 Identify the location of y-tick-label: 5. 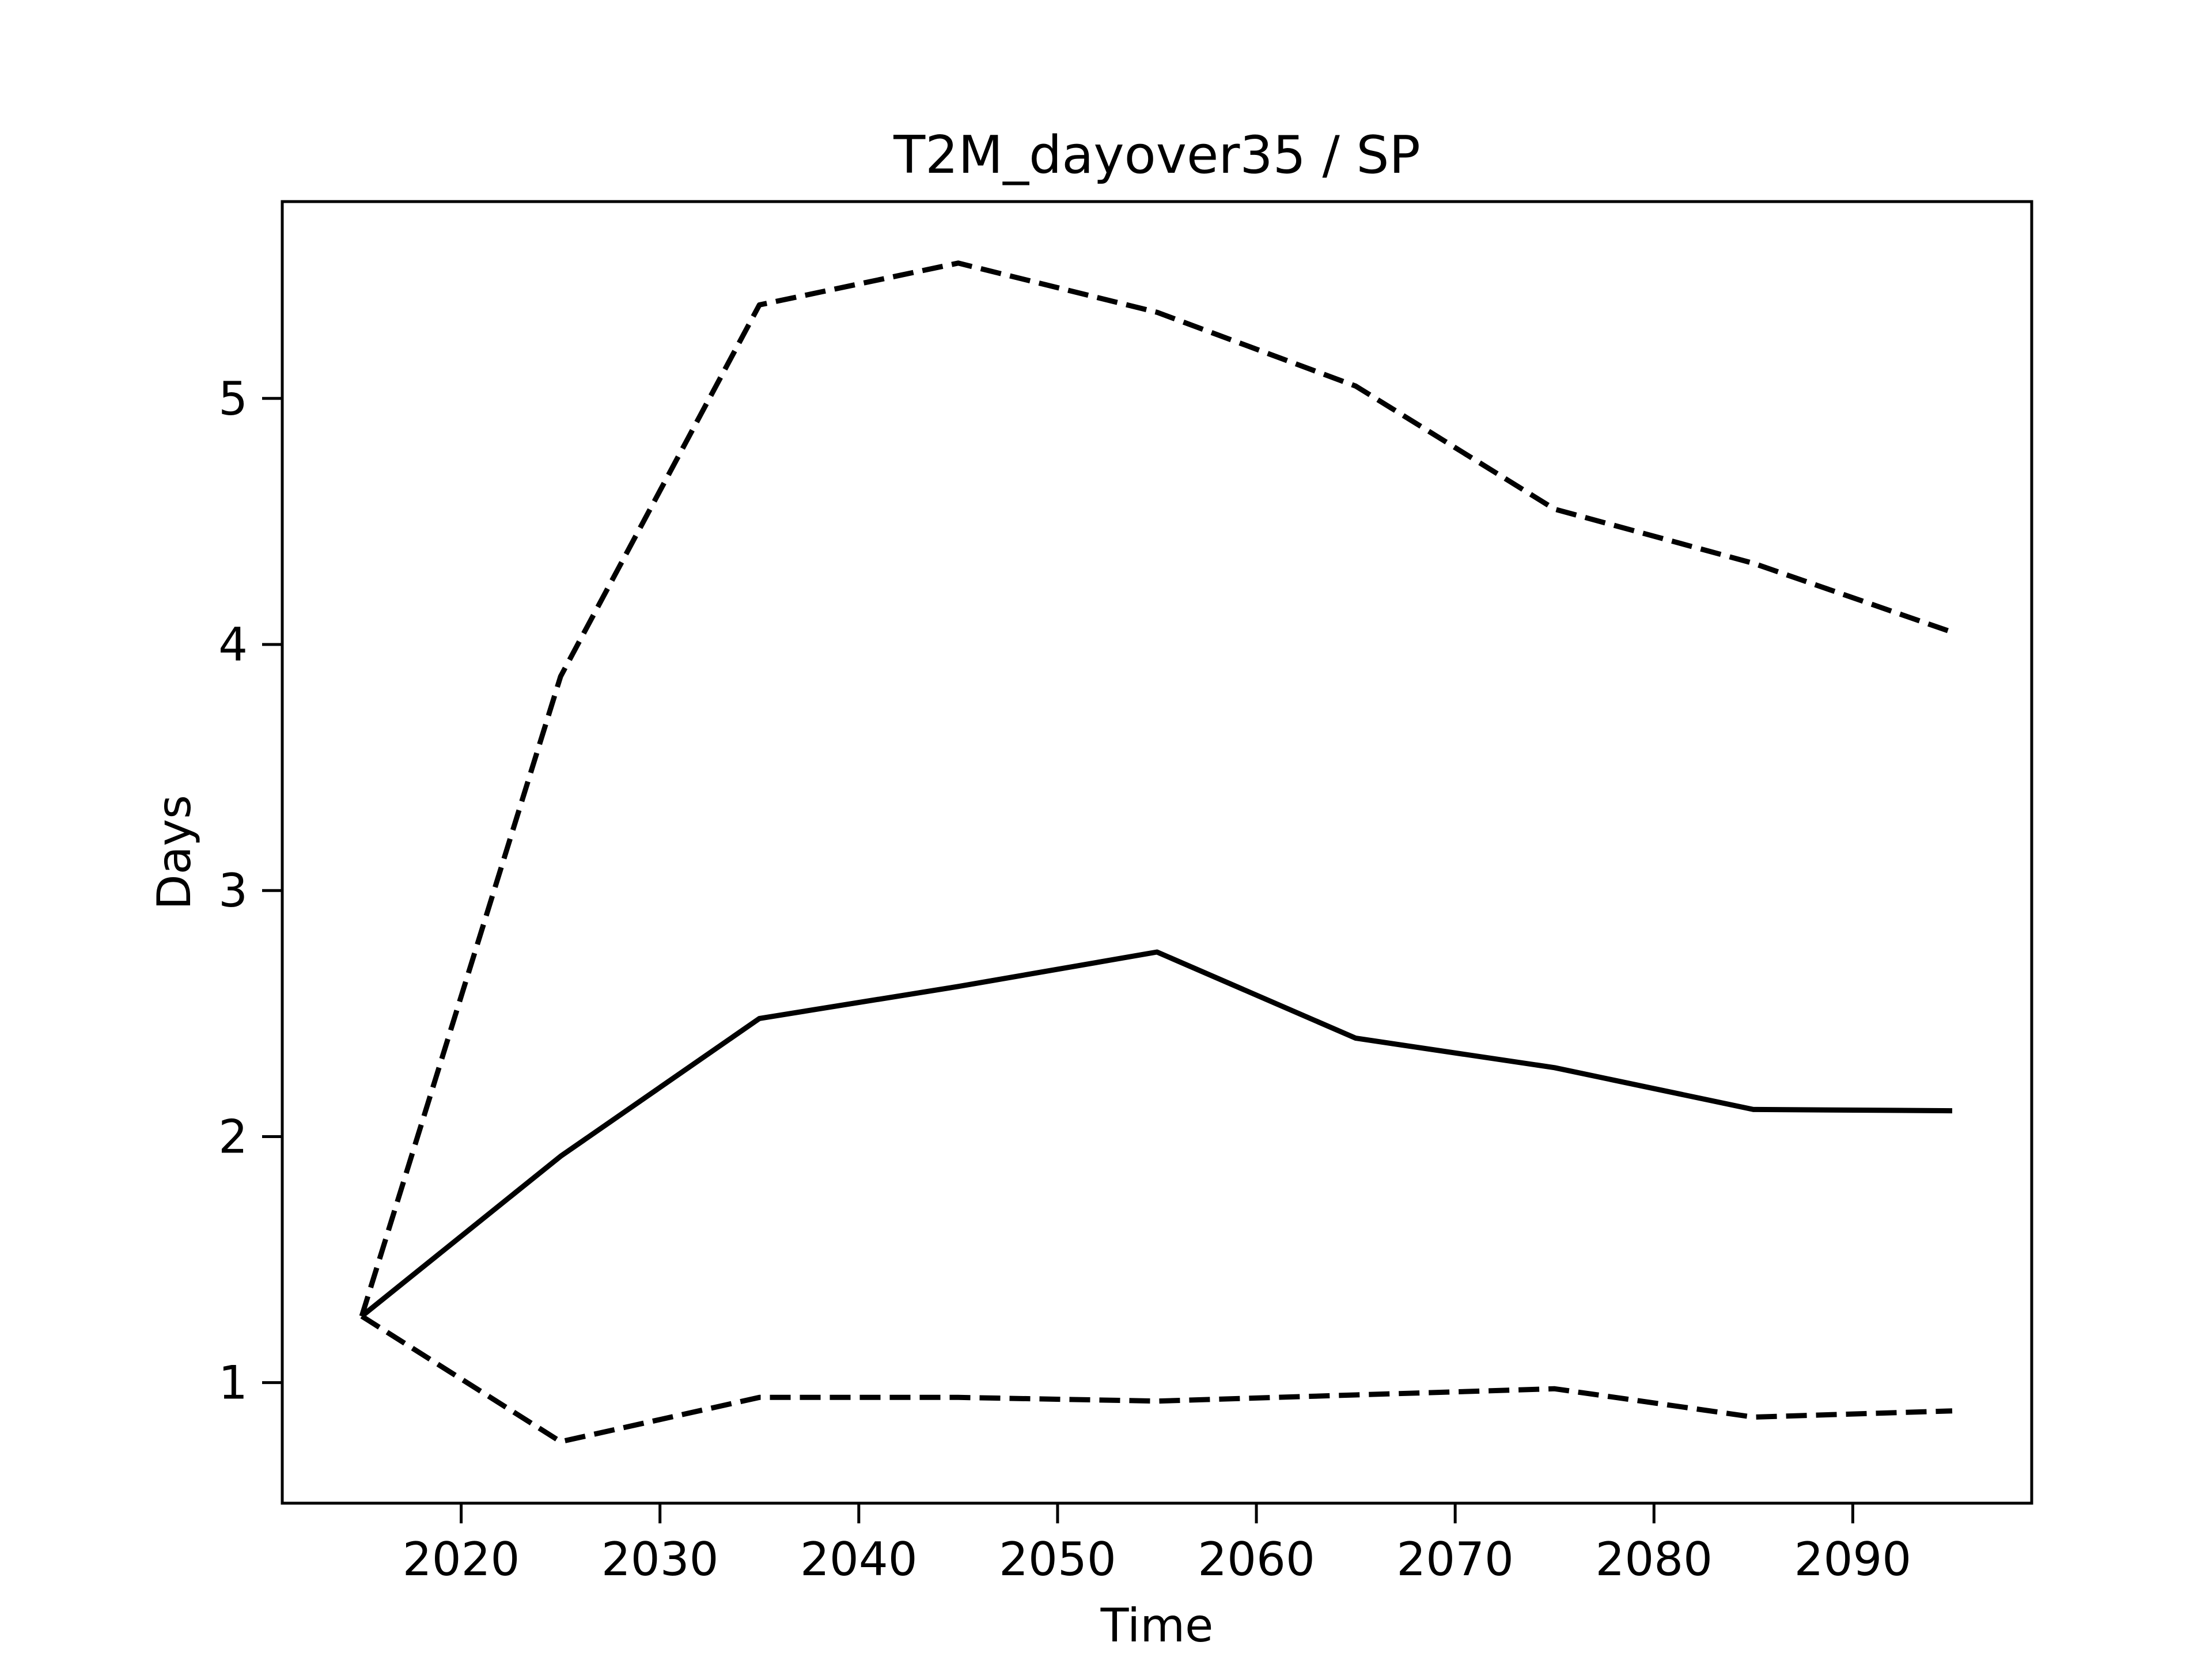
(233, 399).